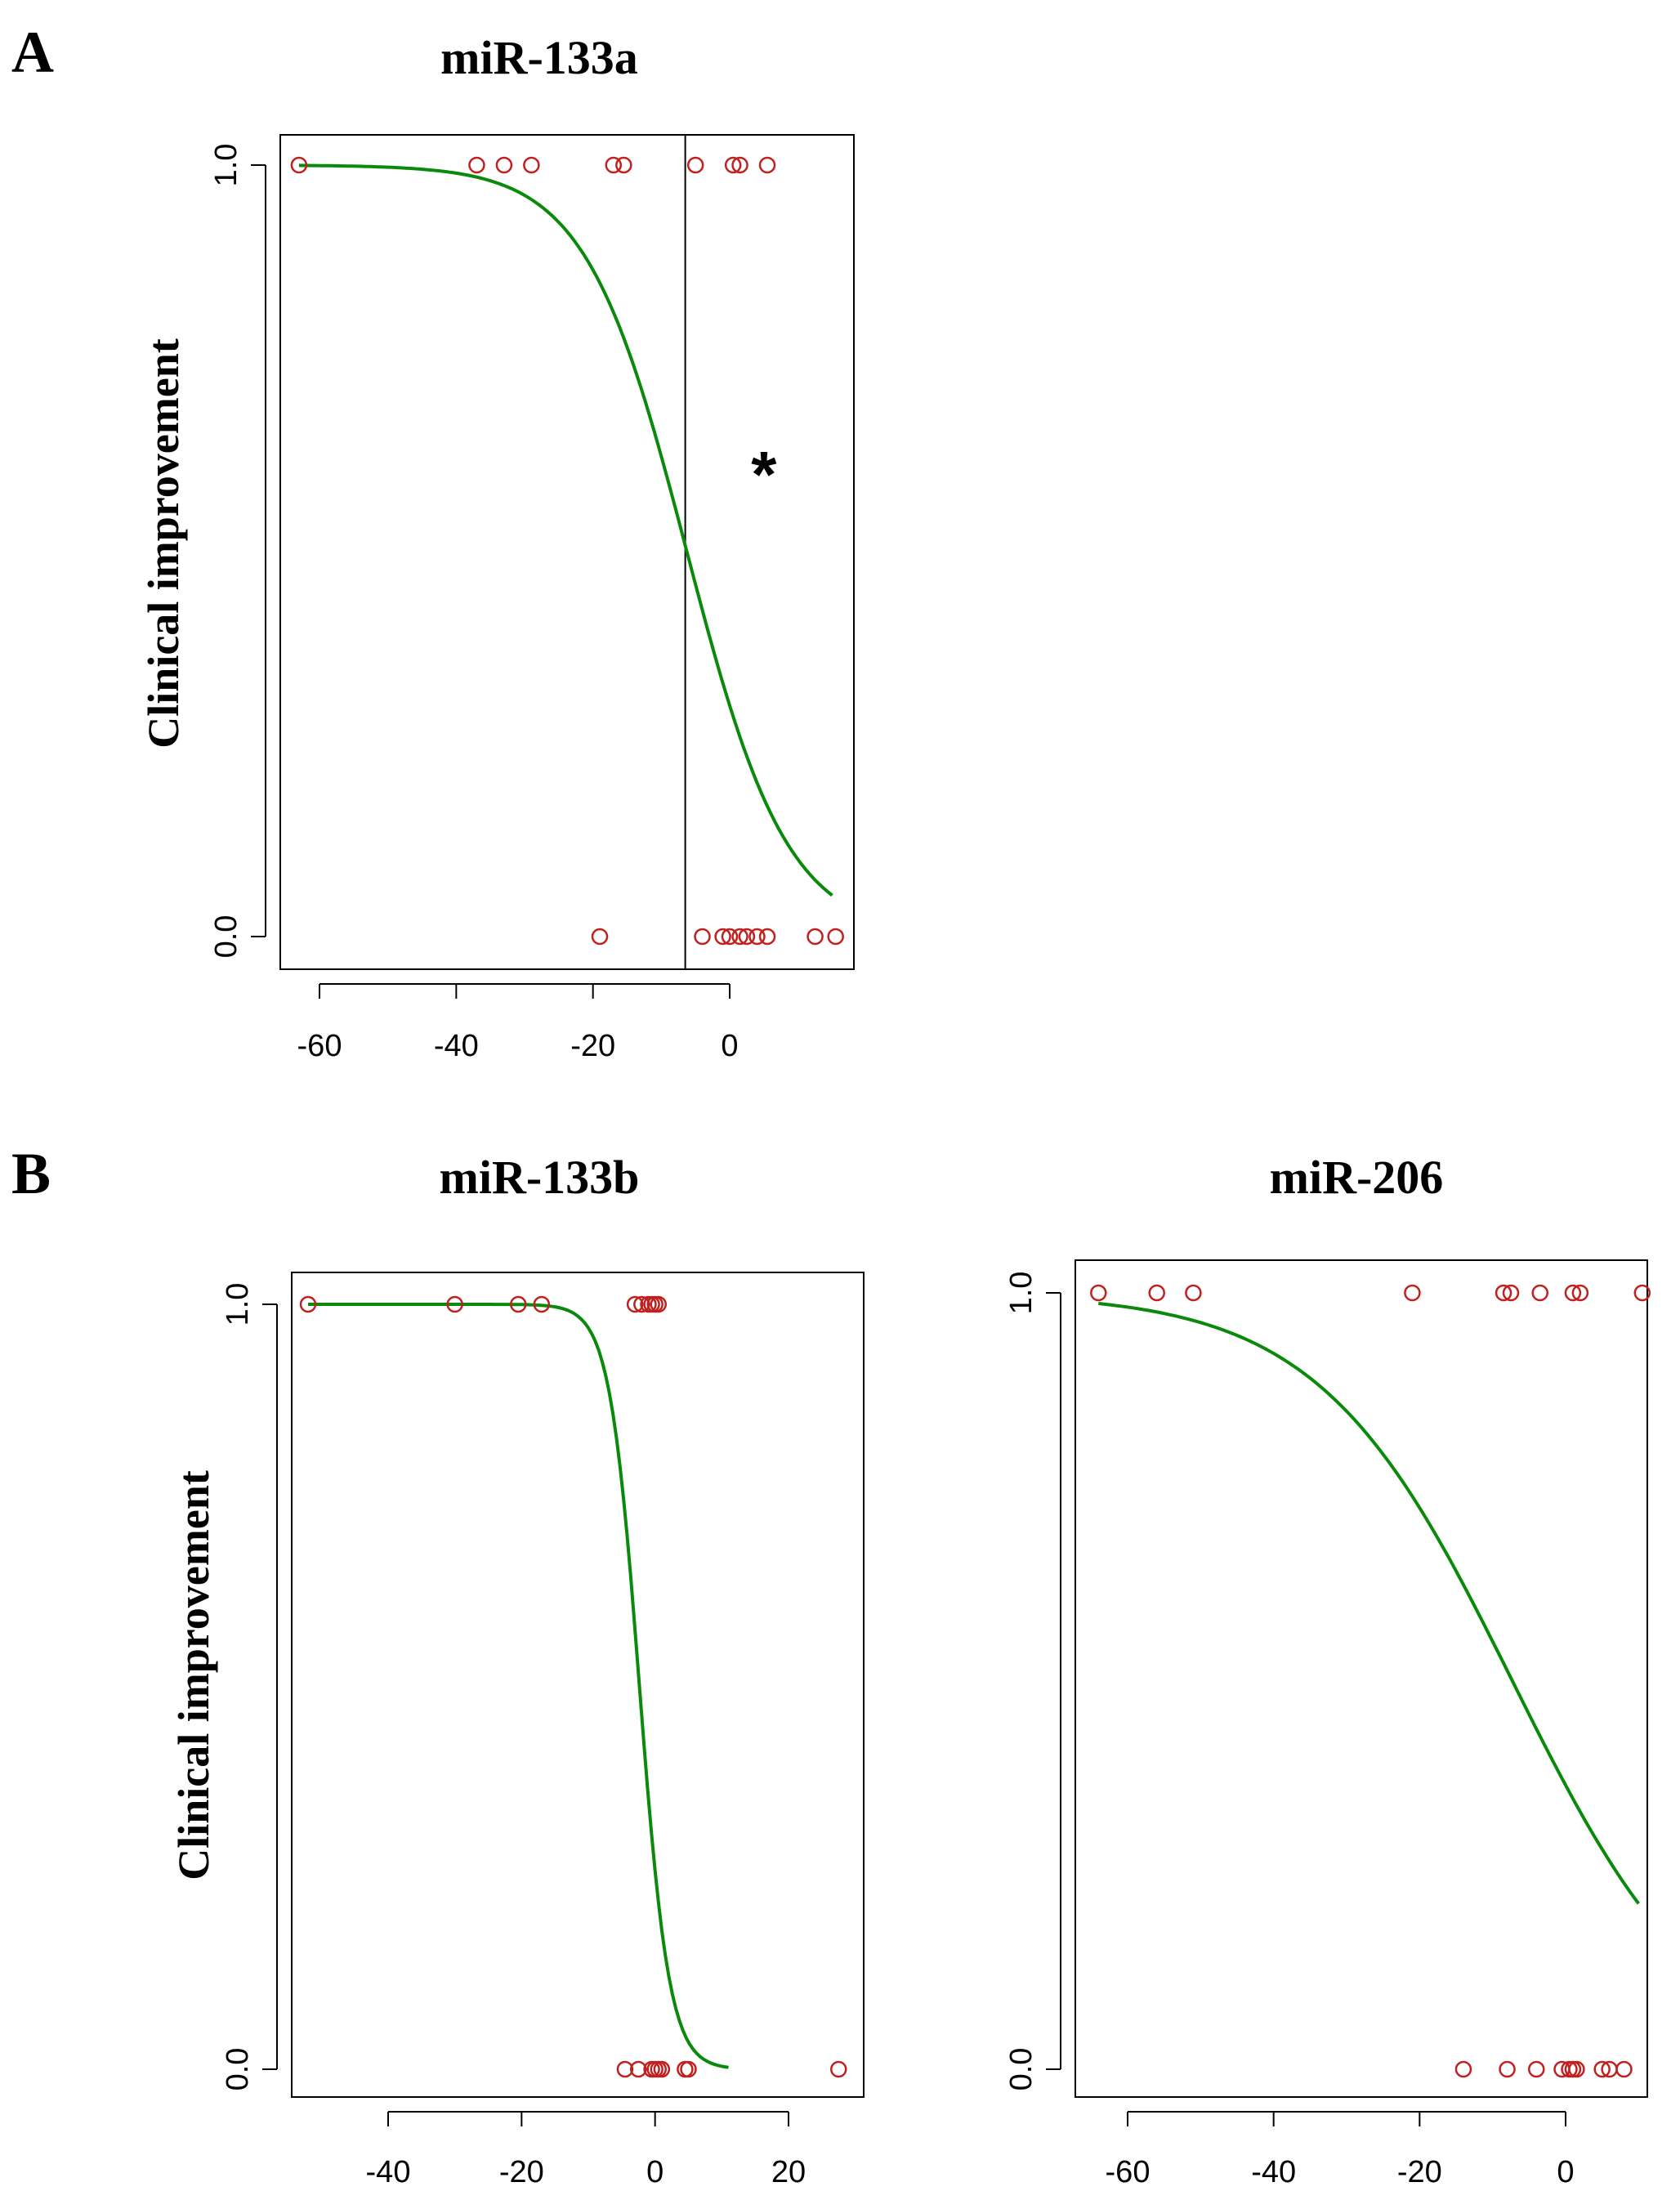  I want to click on panel-label-a: A, so click(32, 52).